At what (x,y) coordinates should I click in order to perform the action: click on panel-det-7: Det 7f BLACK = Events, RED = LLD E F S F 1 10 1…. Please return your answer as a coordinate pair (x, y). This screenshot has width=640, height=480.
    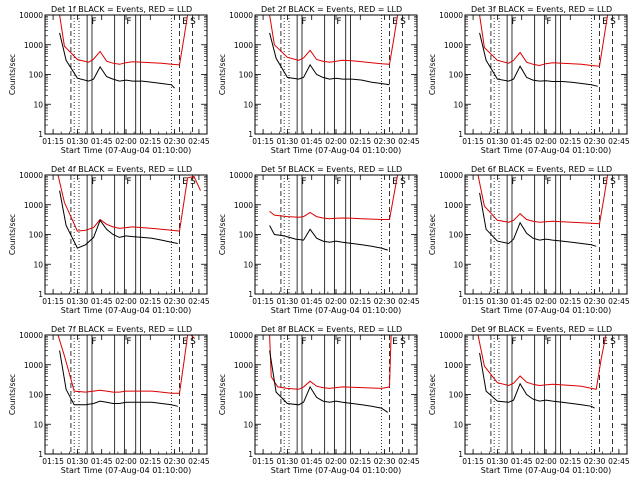
    Looking at the image, I should click on (109, 400).